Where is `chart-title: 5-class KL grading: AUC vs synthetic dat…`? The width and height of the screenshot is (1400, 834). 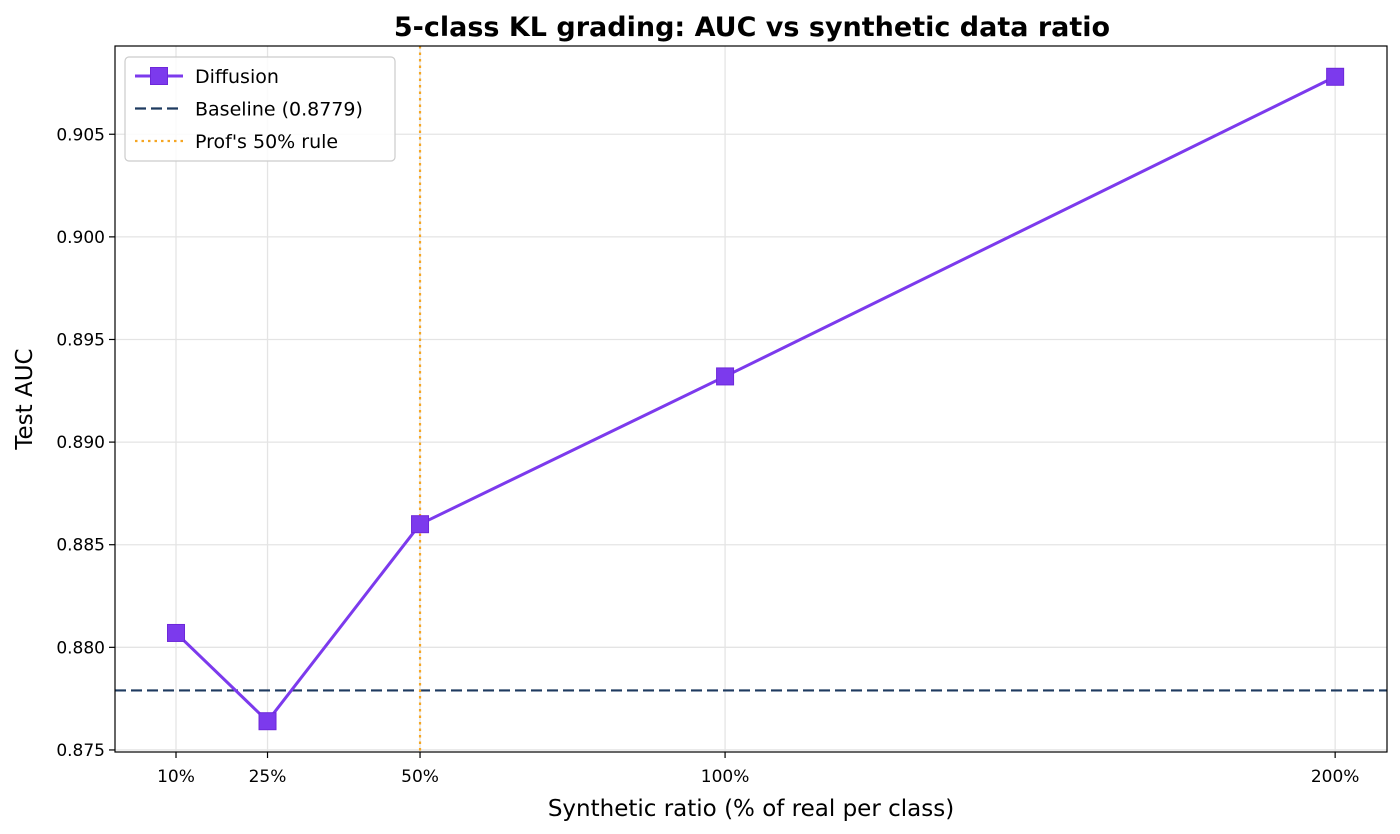 chart-title: 5-class KL grading: AUC vs synthetic dat… is located at coordinates (752, 27).